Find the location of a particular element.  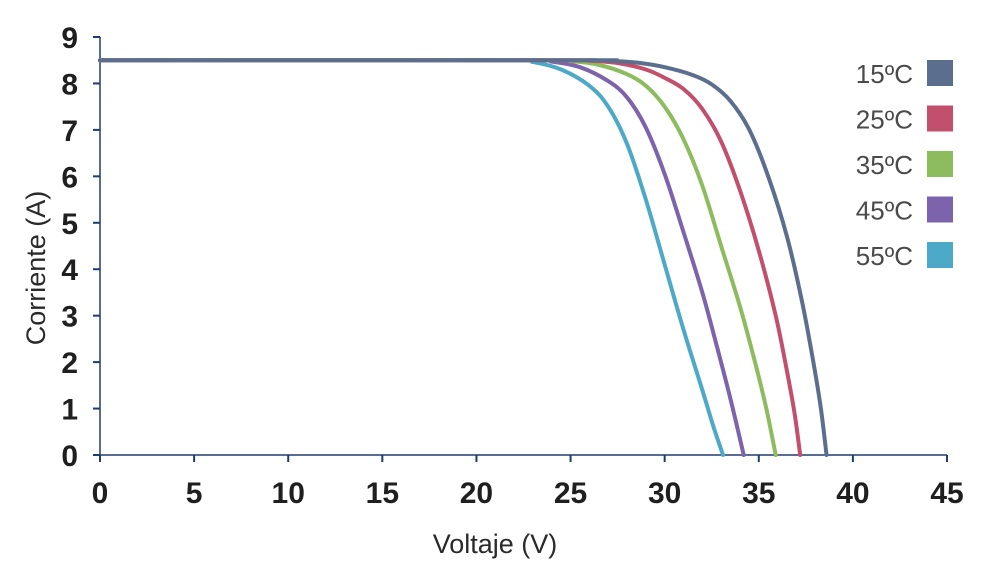

y-tick-label: 8 is located at coordinates (69, 84).